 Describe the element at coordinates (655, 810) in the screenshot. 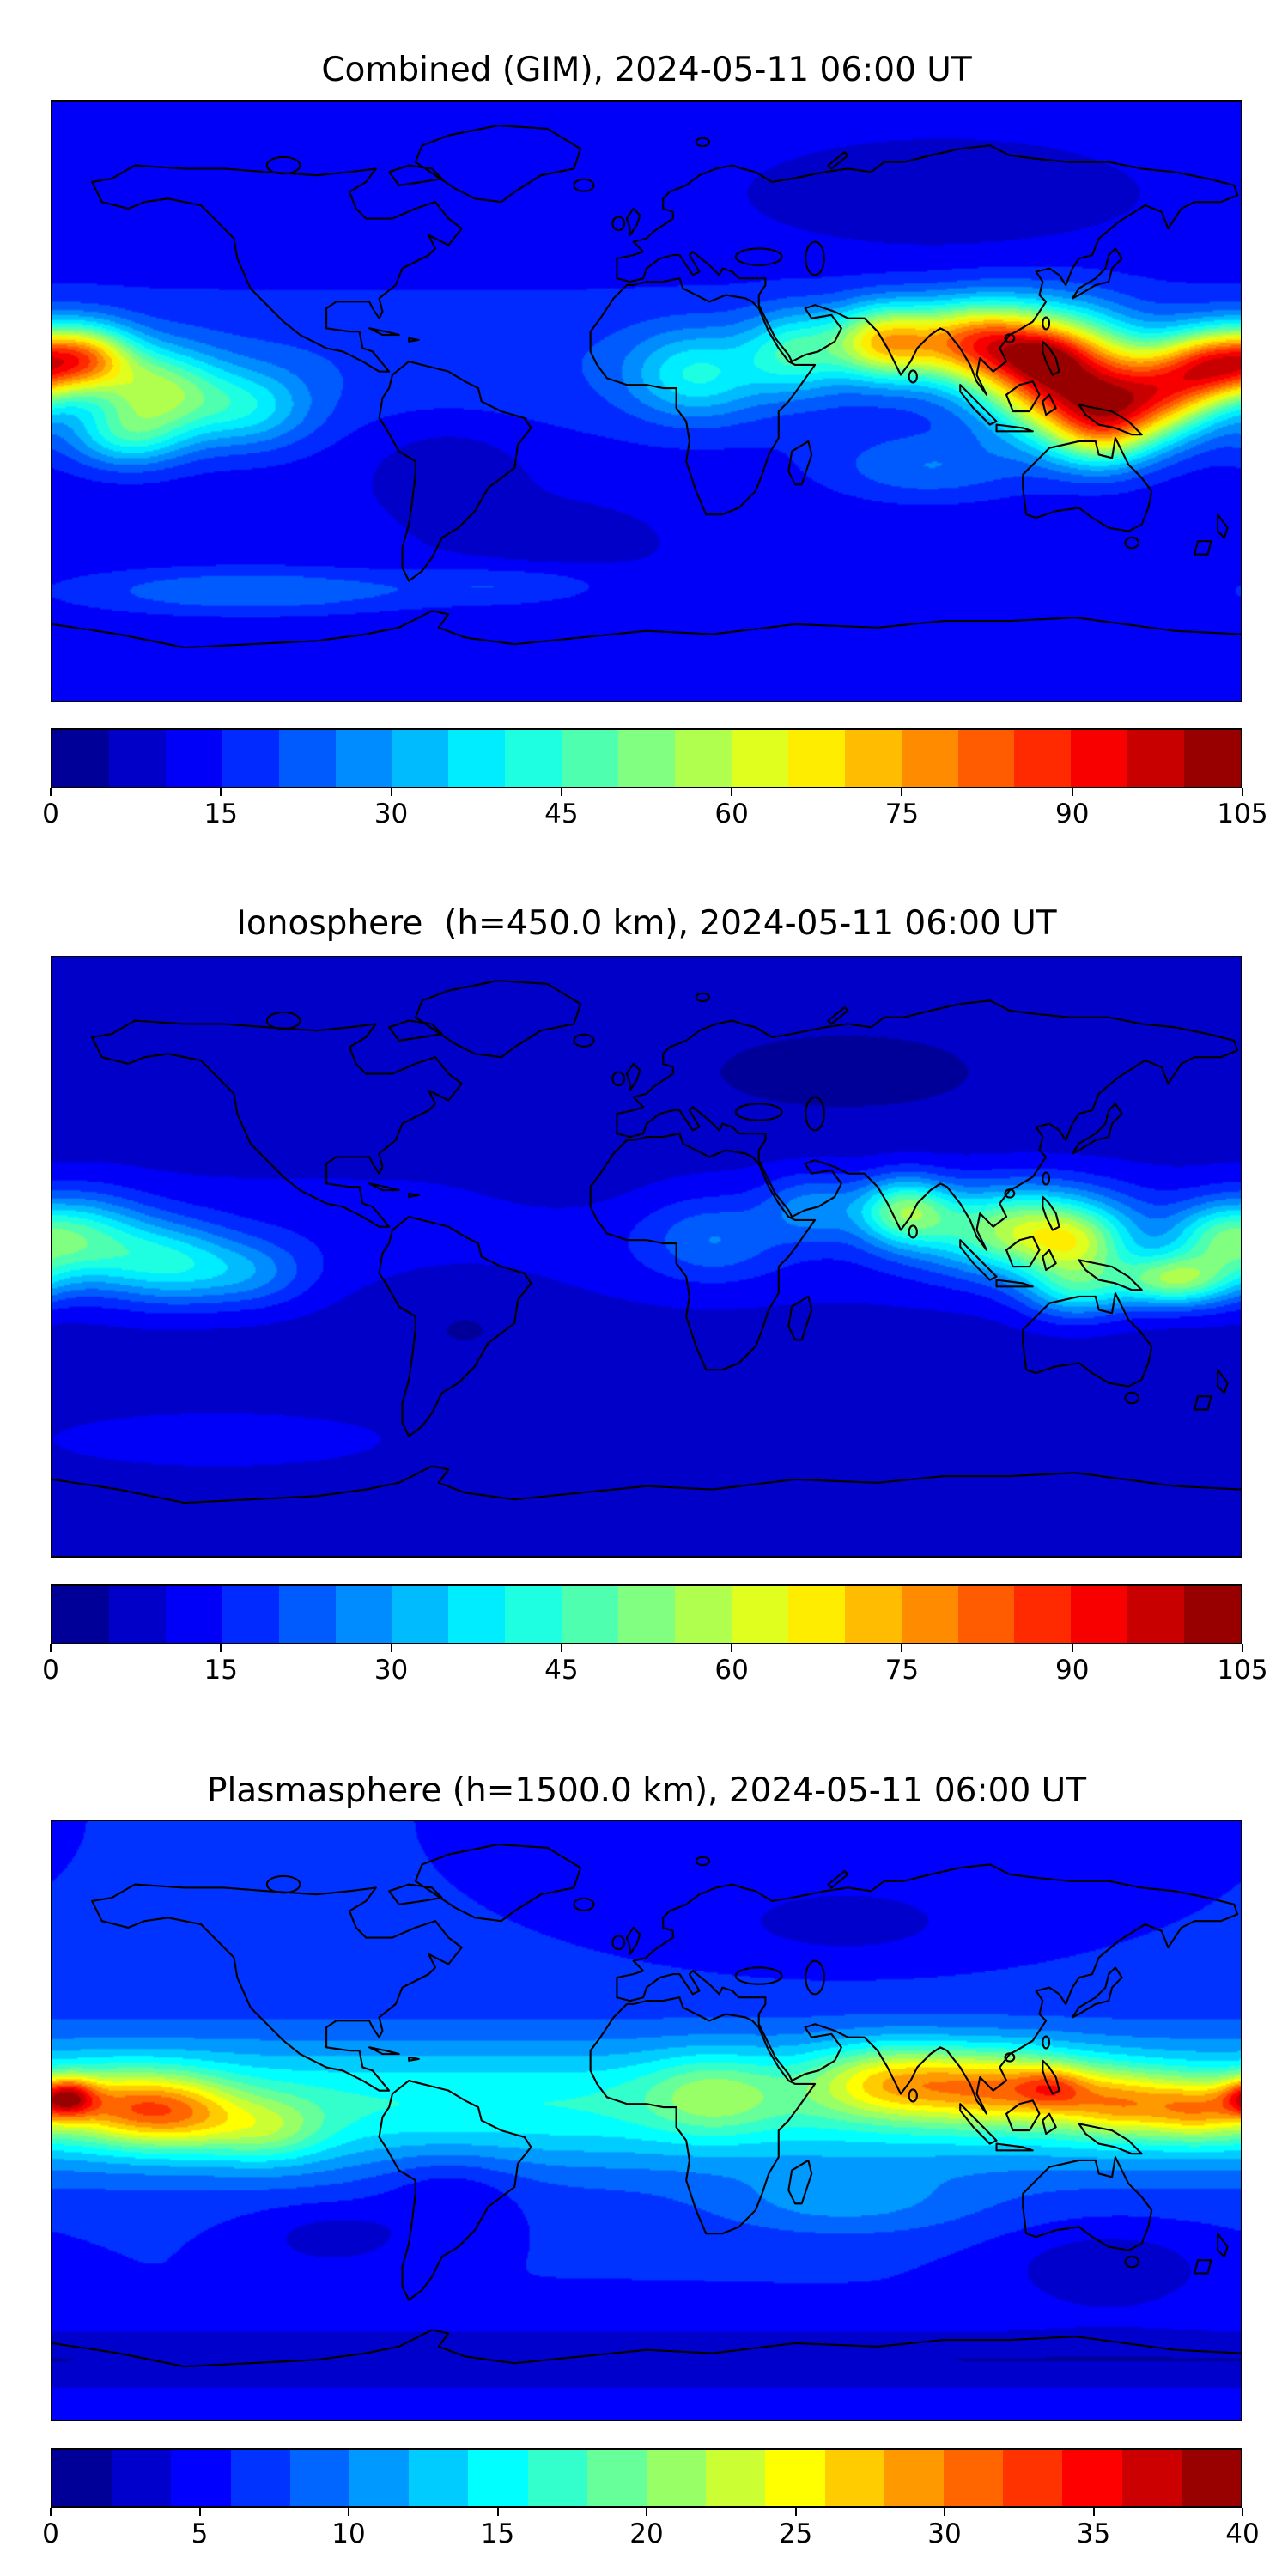

I see `colorbar-ticks: 0 15 30 45 60 75 90 105` at that location.